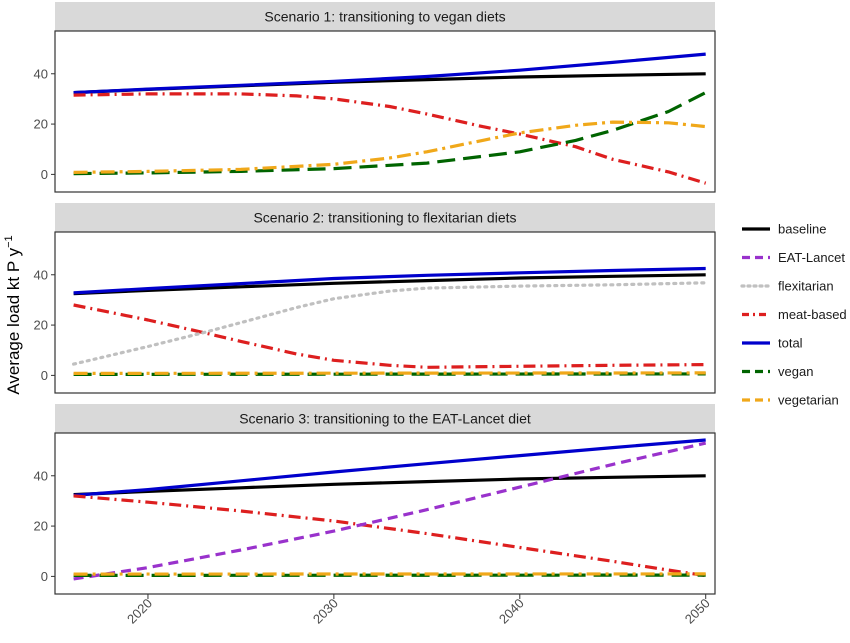  What do you see at coordinates (806, 286) in the screenshot?
I see `legend-label-flexitarian: flexitarian` at bounding box center [806, 286].